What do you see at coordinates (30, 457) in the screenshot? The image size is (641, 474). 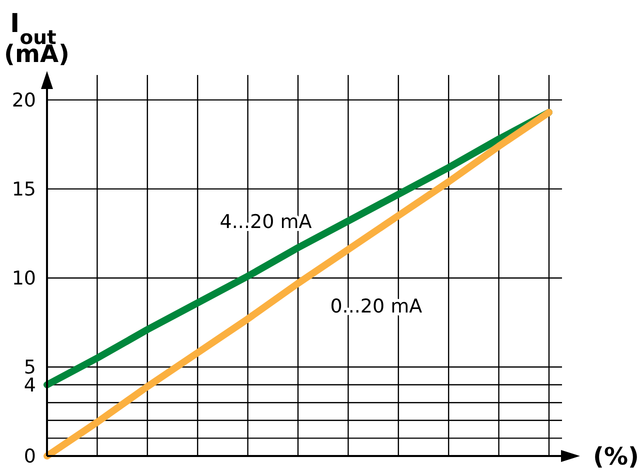 I see `y-tick-label: 0` at bounding box center [30, 457].